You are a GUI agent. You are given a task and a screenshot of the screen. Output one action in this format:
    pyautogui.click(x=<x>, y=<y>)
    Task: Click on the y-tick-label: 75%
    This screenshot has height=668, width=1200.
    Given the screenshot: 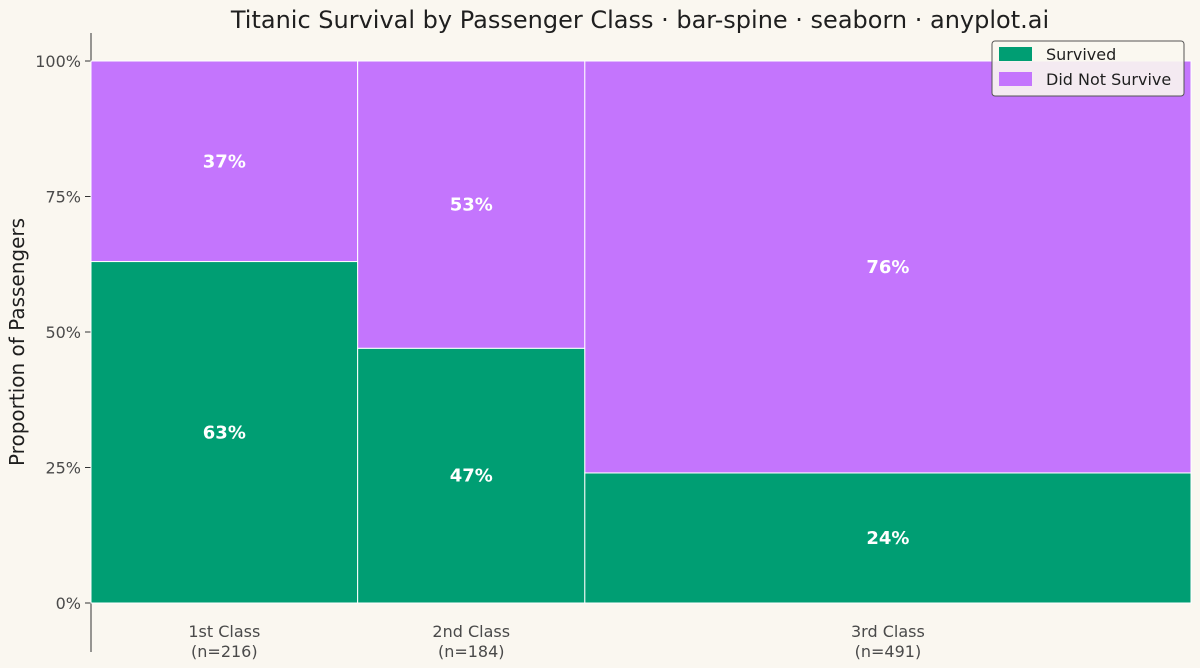 What is the action you would take?
    pyautogui.click(x=63, y=197)
    